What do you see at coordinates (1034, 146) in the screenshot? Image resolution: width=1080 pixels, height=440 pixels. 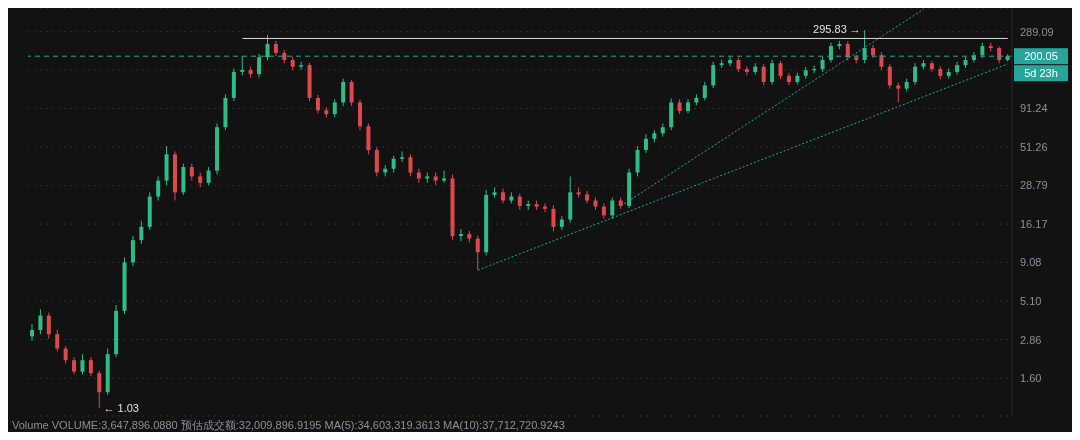 I see `y-tick-label: 51.26` at bounding box center [1034, 146].